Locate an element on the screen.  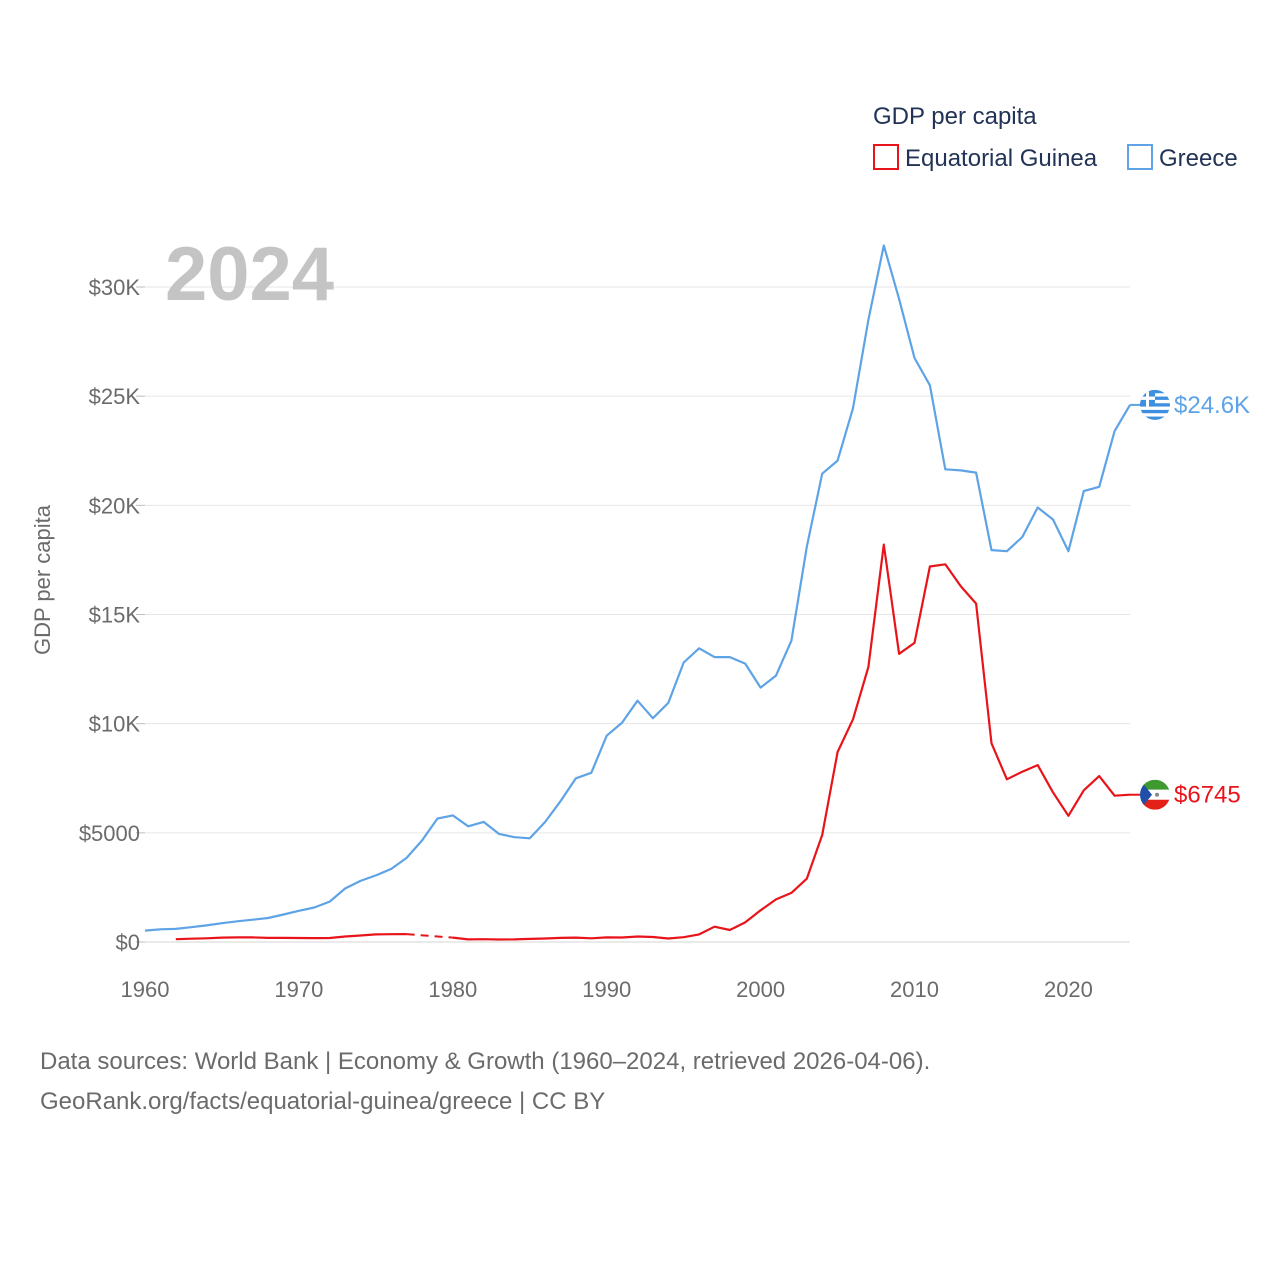
year-label: 2024 is located at coordinates (249, 274).